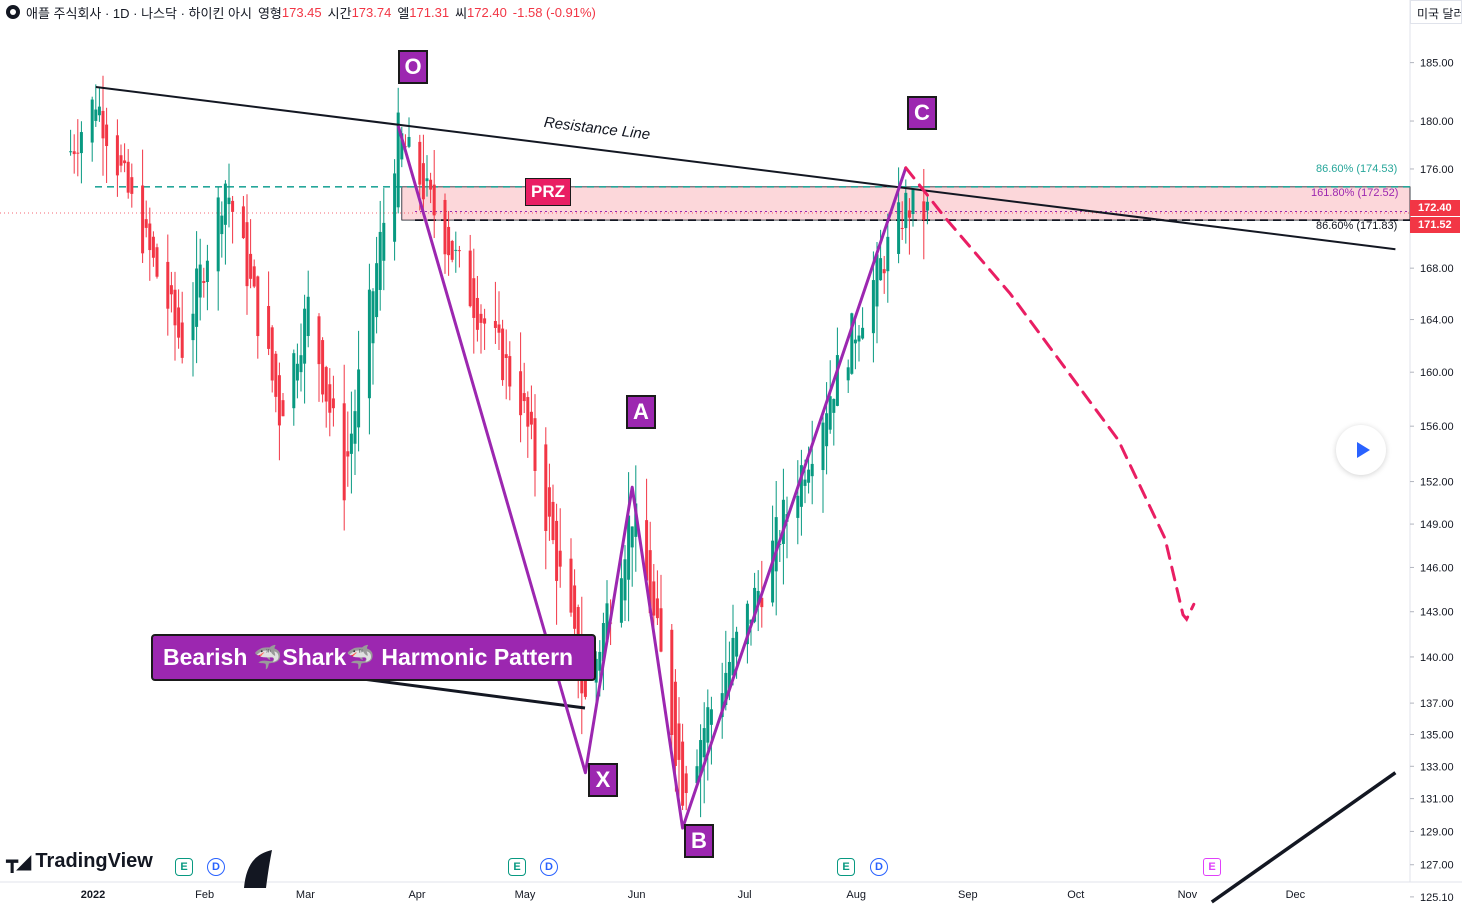 The width and height of the screenshot is (1462, 906). Describe the element at coordinates (1296, 895) in the screenshot. I see `x-tick-label: Dec` at that location.